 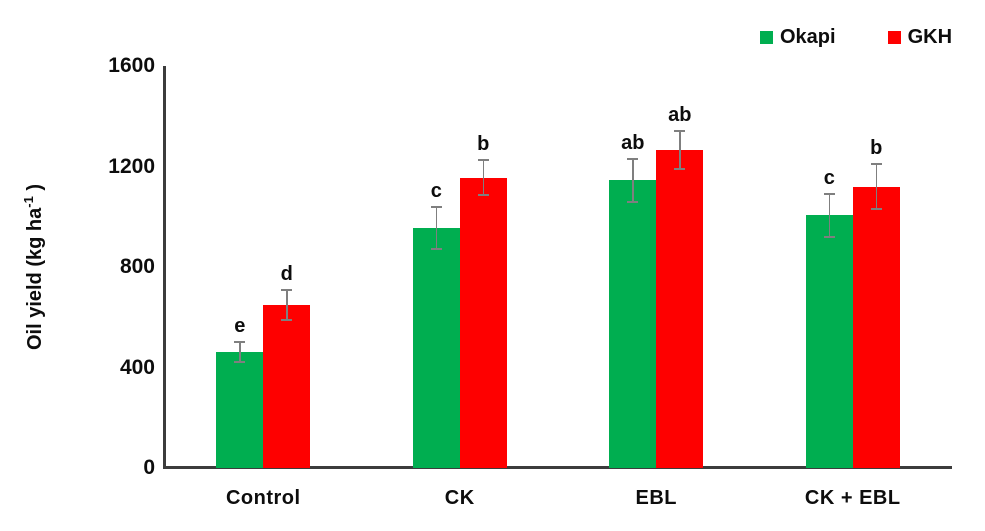 What do you see at coordinates (829, 341) in the screenshot?
I see `bar-okapi-ck+ebl` at bounding box center [829, 341].